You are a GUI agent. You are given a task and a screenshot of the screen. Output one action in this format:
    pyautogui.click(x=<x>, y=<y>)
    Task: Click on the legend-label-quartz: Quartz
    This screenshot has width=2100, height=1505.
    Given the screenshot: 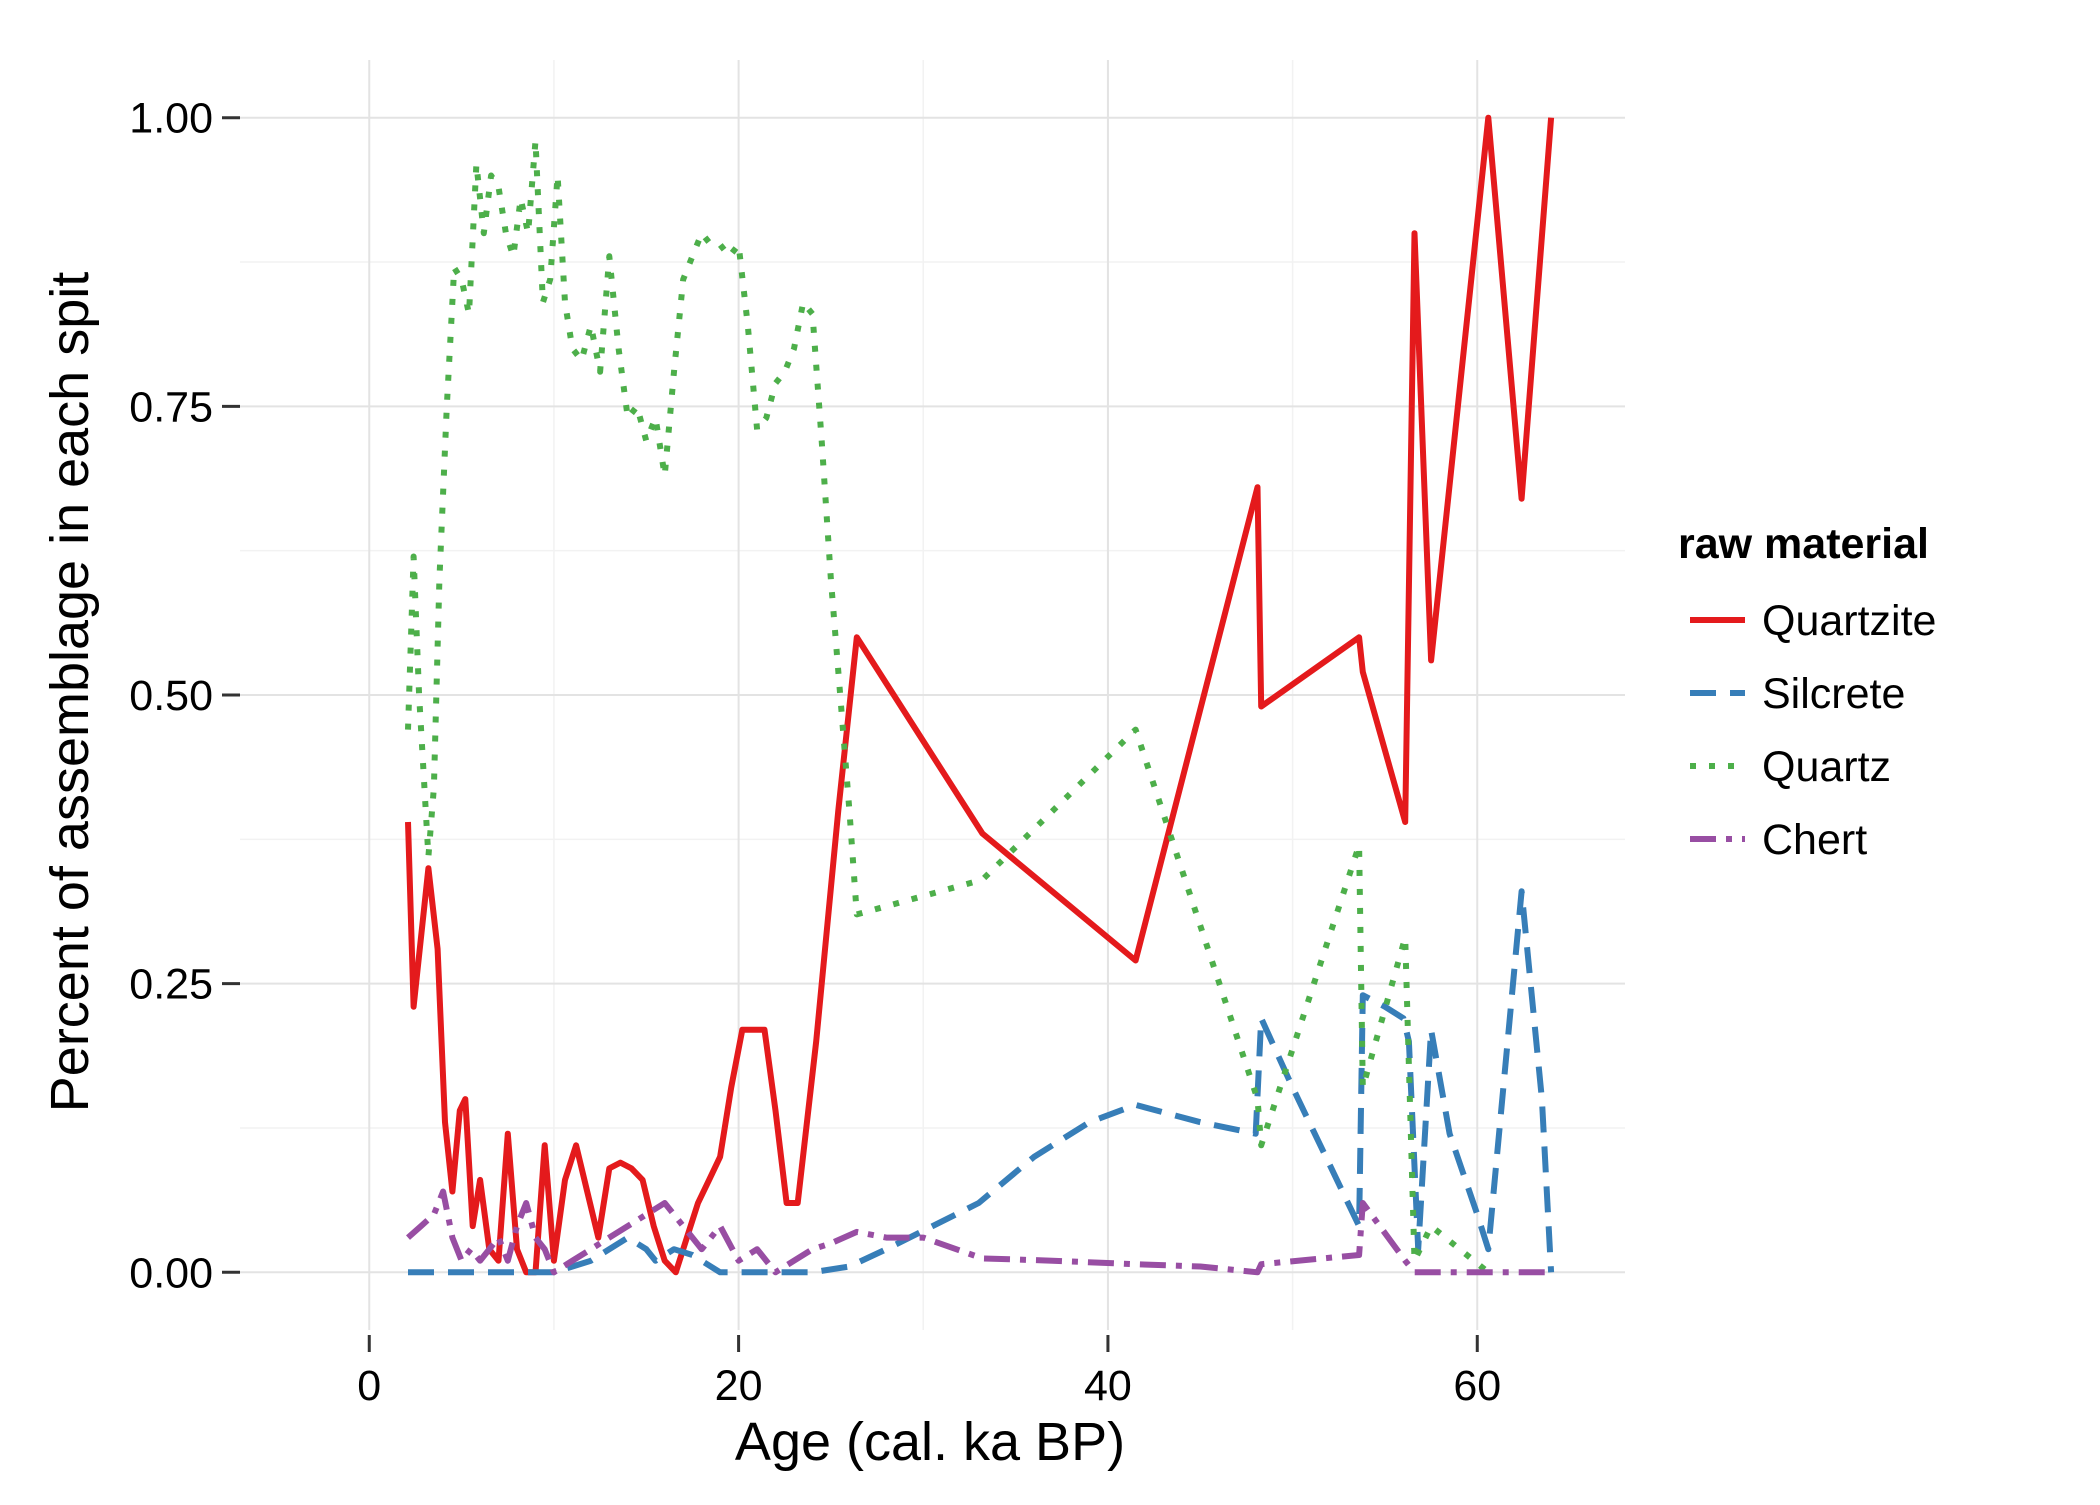 What is the action you would take?
    pyautogui.click(x=1826, y=767)
    